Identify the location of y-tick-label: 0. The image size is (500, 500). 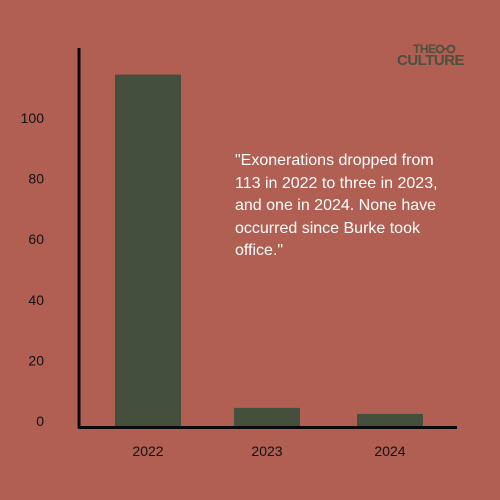
(40, 421).